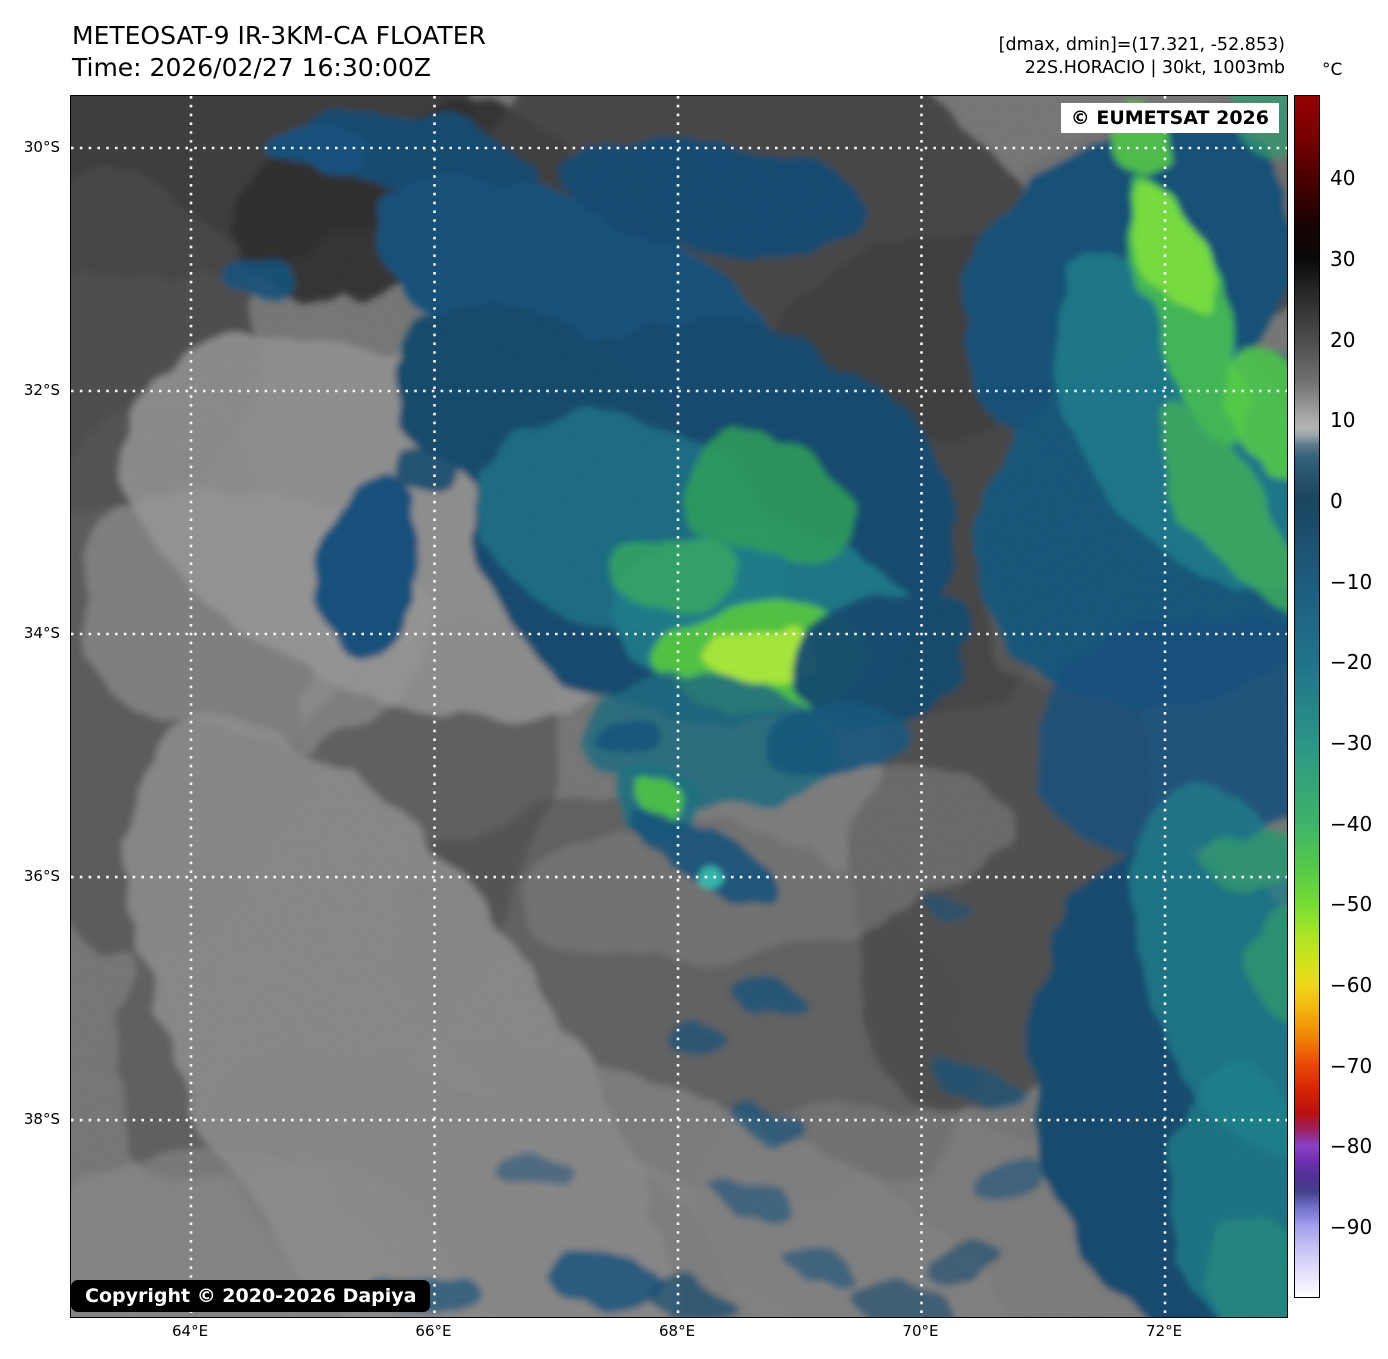 The width and height of the screenshot is (1388, 1359). I want to click on colorbar-tick-label: −50, so click(1351, 904).